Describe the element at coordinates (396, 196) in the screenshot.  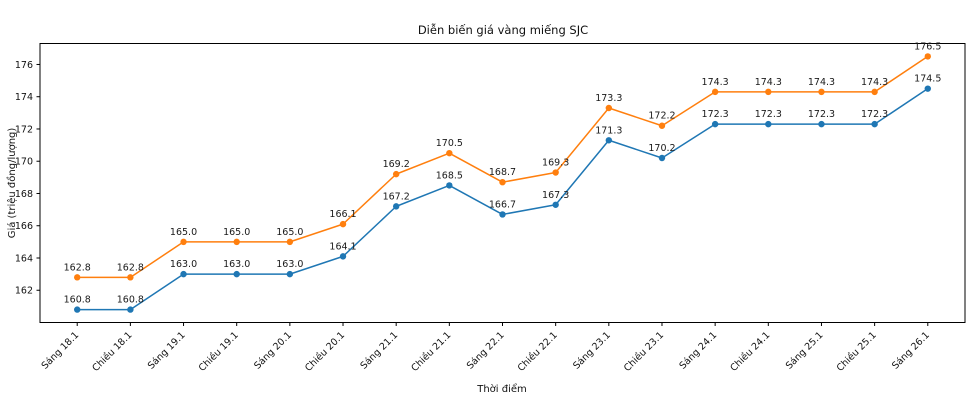
I see `data-label-blue: 167.2` at that location.